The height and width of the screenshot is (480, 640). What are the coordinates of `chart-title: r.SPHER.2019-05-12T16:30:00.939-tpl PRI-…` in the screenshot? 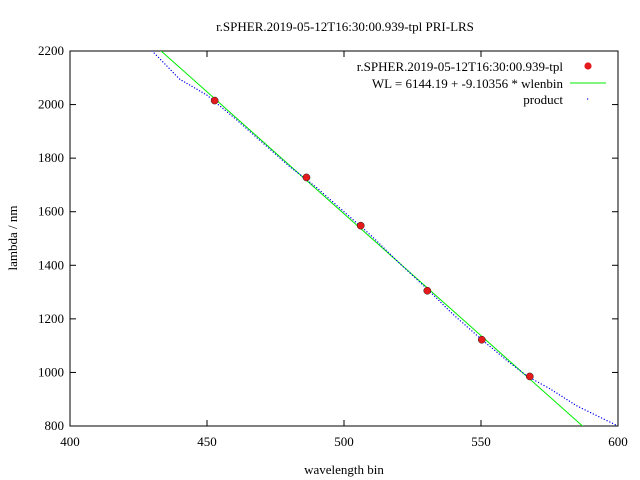 It's located at (345, 26).